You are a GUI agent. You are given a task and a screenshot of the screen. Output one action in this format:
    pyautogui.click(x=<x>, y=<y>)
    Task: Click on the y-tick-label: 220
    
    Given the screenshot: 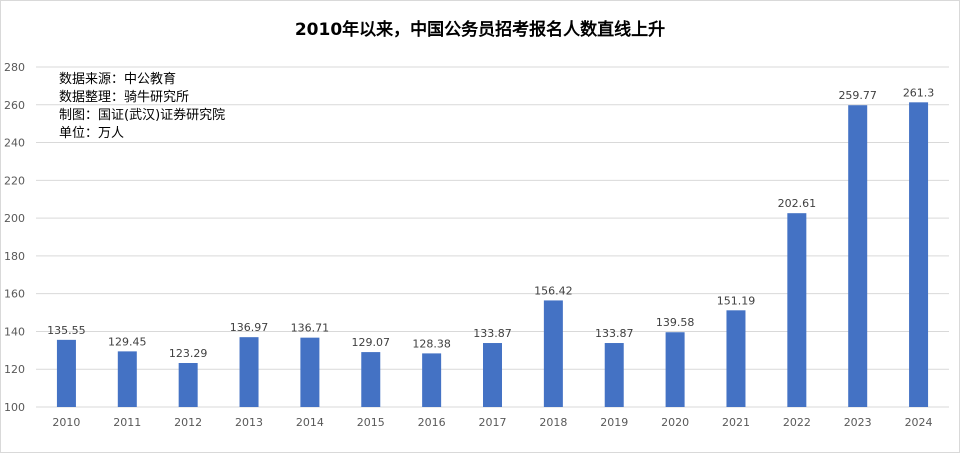 What is the action you would take?
    pyautogui.click(x=14, y=180)
    